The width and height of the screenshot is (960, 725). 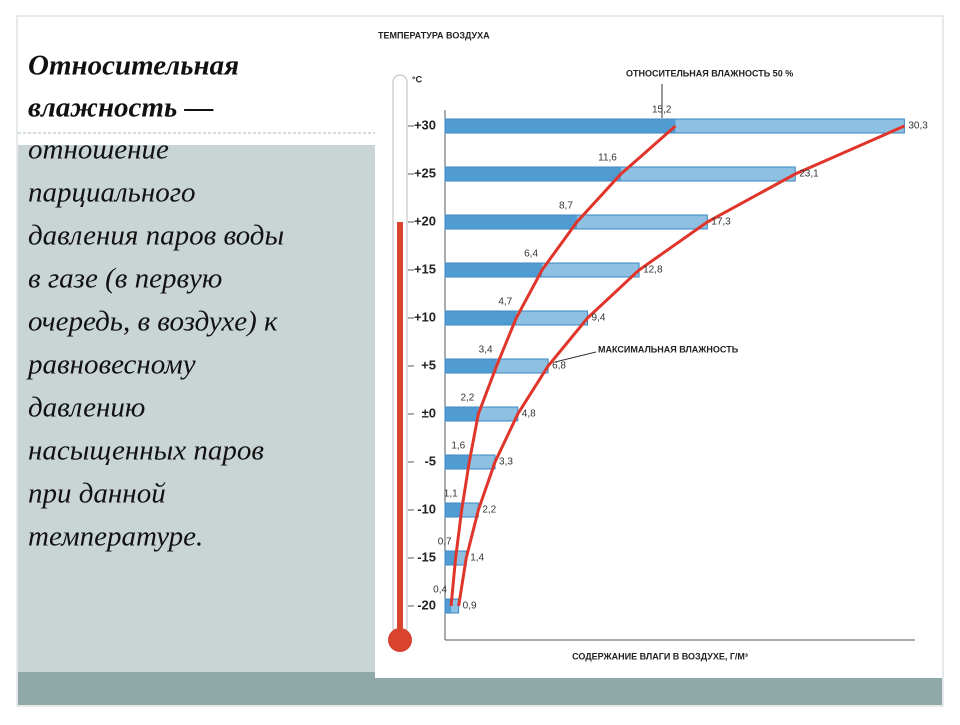 I want to click on legend-label: МАКСИМАЛЬНАЯ ВЛАЖНОСТЬ, so click(x=668, y=349).